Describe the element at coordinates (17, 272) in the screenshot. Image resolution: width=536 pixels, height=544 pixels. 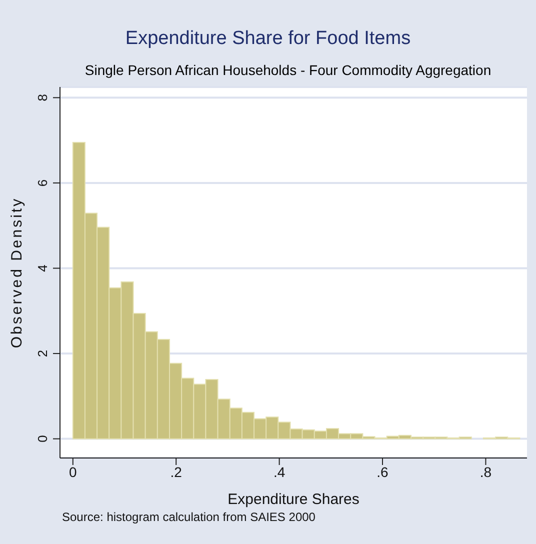
I see `y-axis-title: Observed Density` at that location.